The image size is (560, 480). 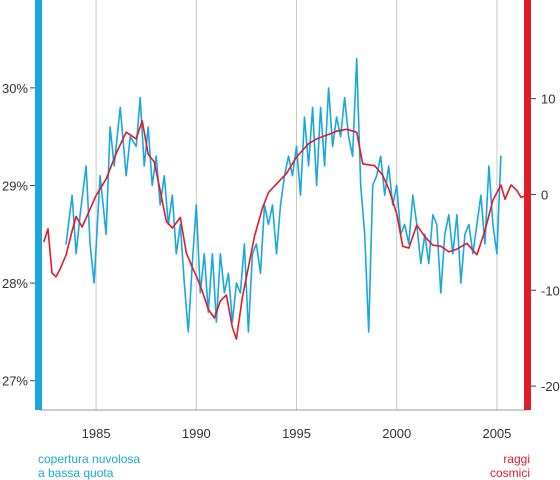 I want to click on right-tick-10: 10, so click(x=548, y=99).